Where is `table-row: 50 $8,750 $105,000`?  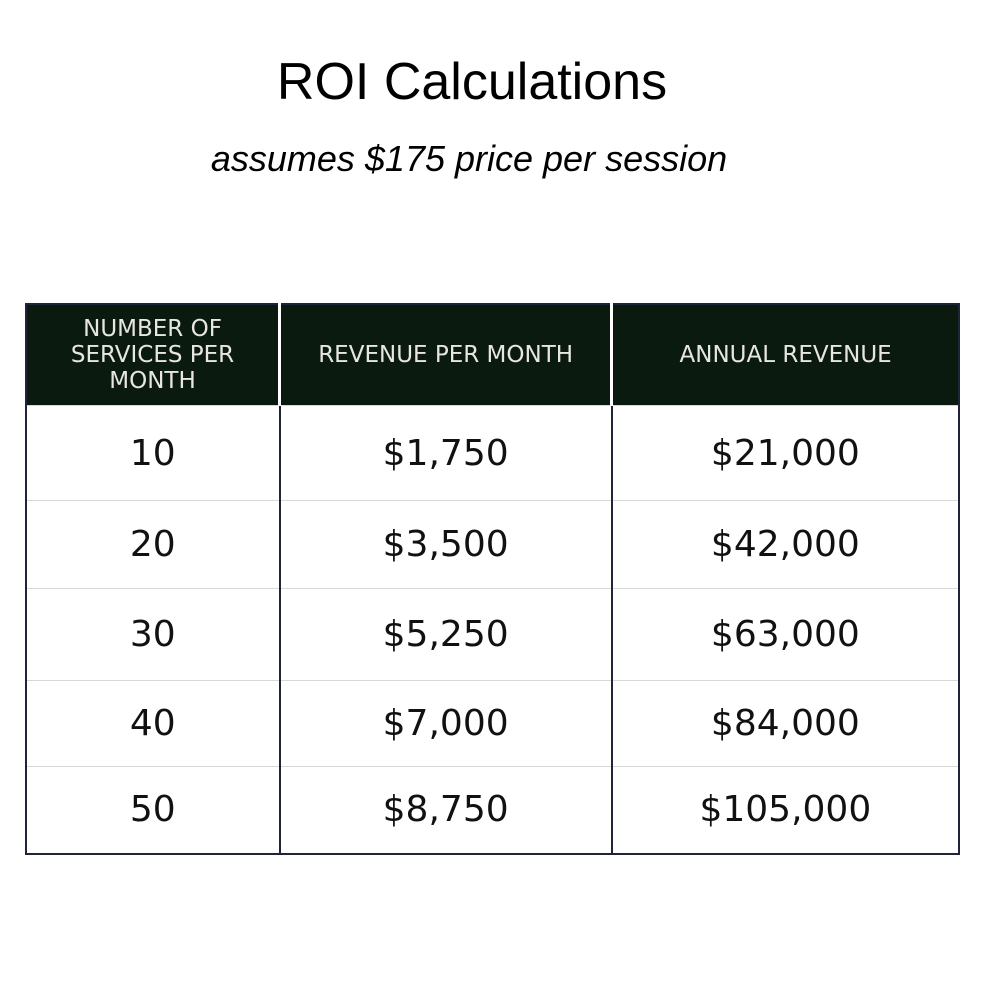 table-row: 50 $8,750 $105,000 is located at coordinates (492, 810).